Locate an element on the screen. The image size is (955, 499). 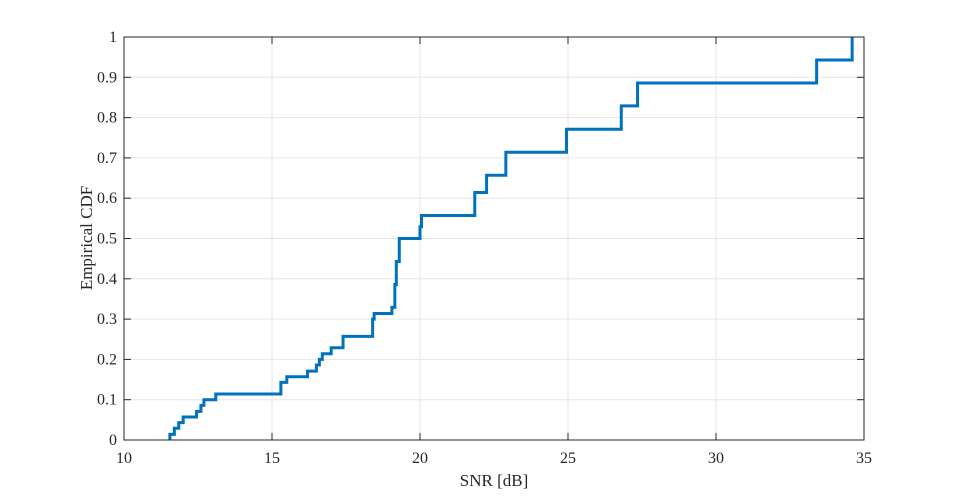
x-tick-label: 35 is located at coordinates (864, 458).